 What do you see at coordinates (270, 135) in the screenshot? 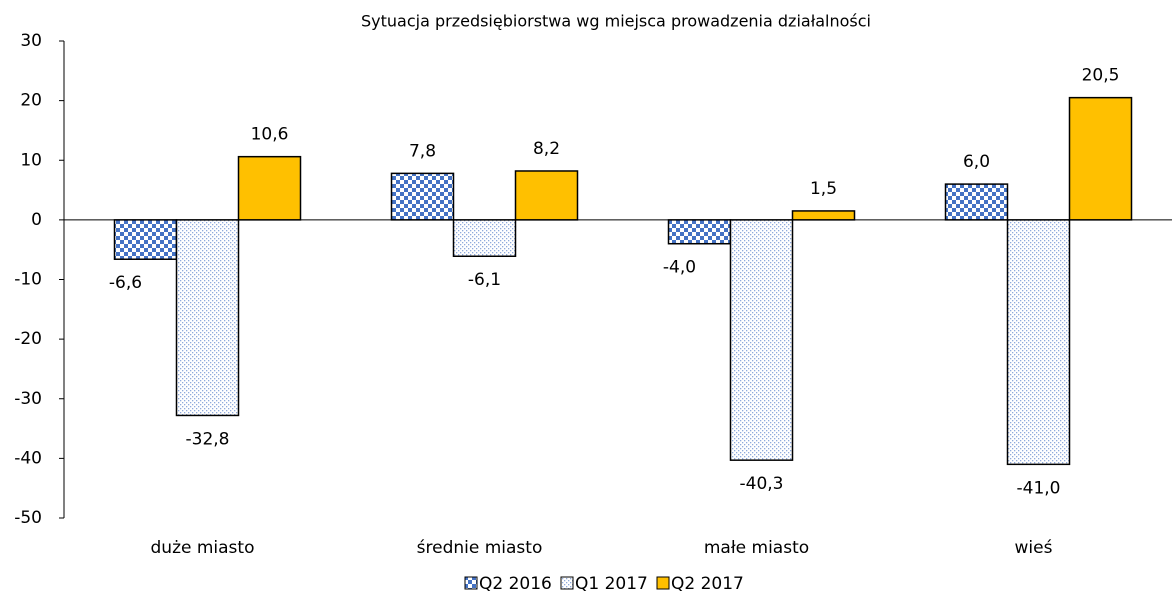
I see `value-label: 10,6` at bounding box center [270, 135].